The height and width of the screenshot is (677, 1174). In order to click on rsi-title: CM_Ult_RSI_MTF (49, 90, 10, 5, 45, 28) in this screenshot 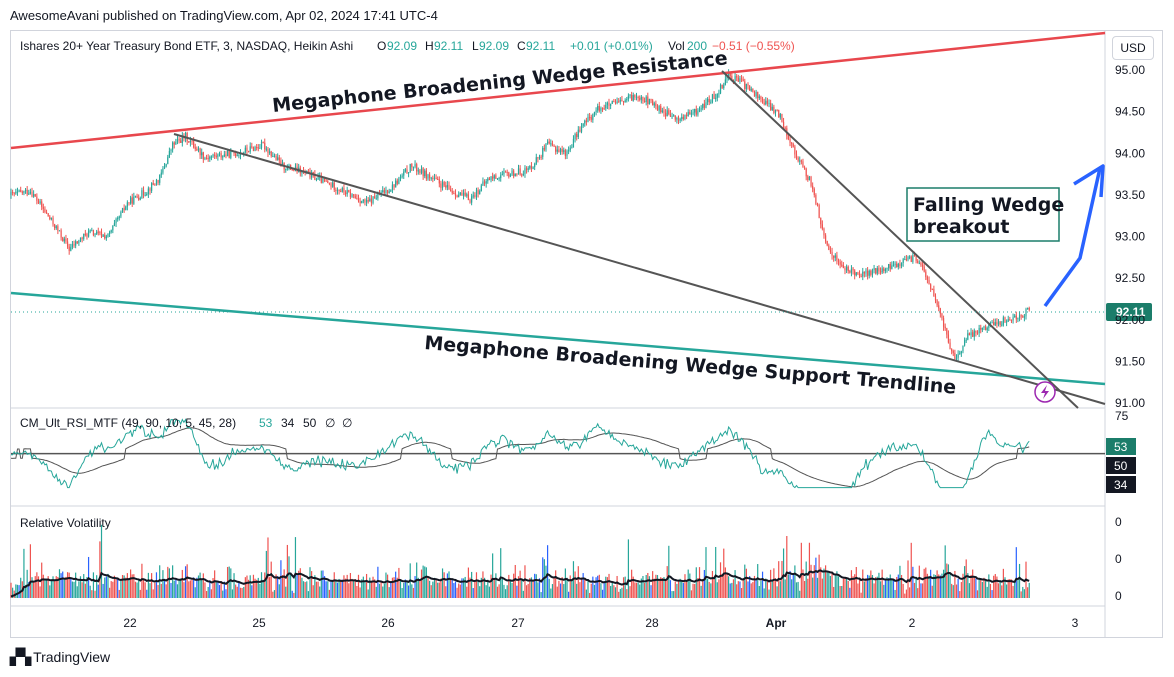, I will do `click(128, 423)`.